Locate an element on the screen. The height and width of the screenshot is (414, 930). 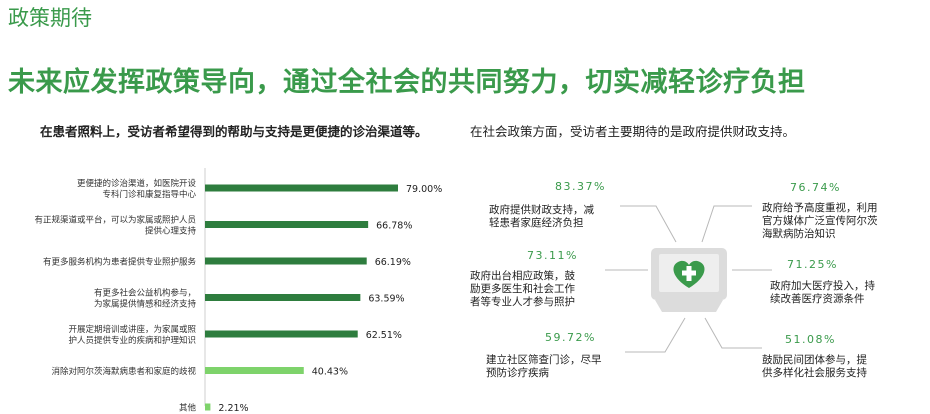
category-label: 为家属提供情感和经济支持 is located at coordinates (145, 304).